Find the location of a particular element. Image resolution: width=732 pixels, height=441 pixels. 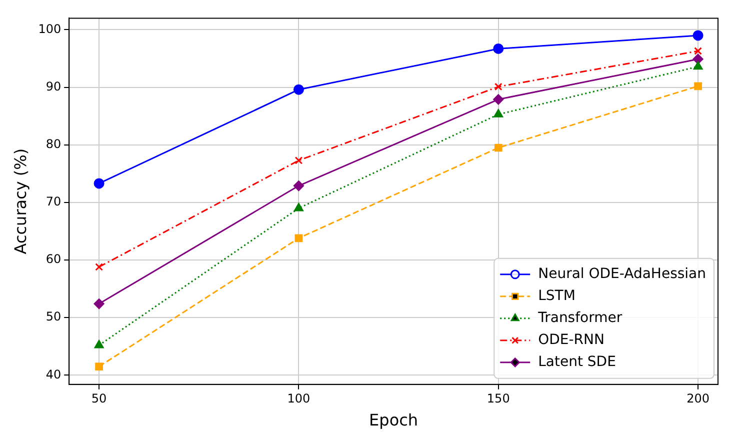

x-tick-label: 150 is located at coordinates (498, 399).